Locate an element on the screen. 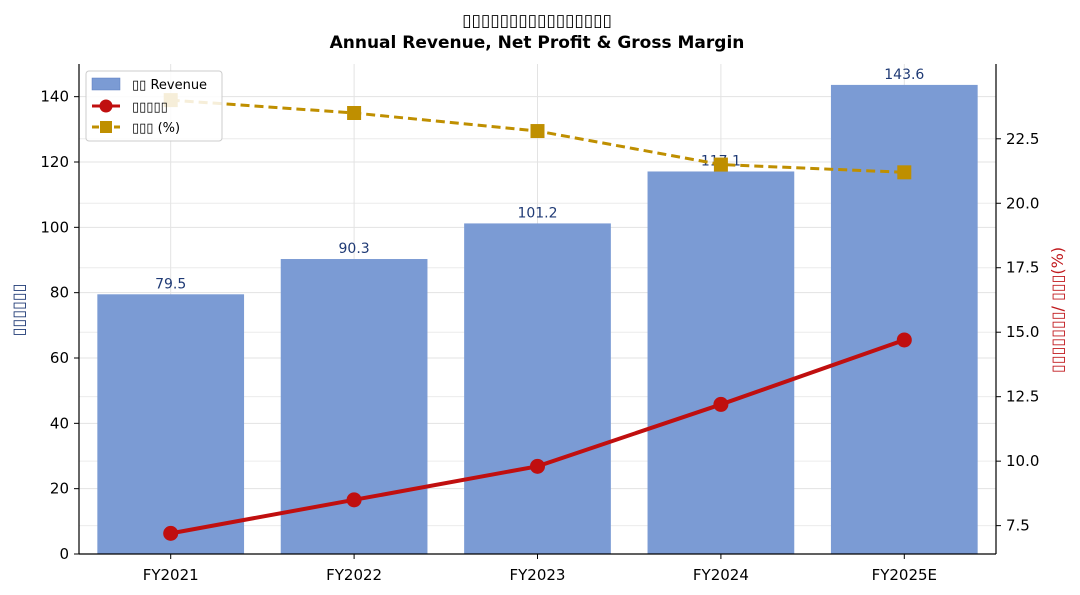  y-right-tick-label: 15.0 is located at coordinates (1022, 332).